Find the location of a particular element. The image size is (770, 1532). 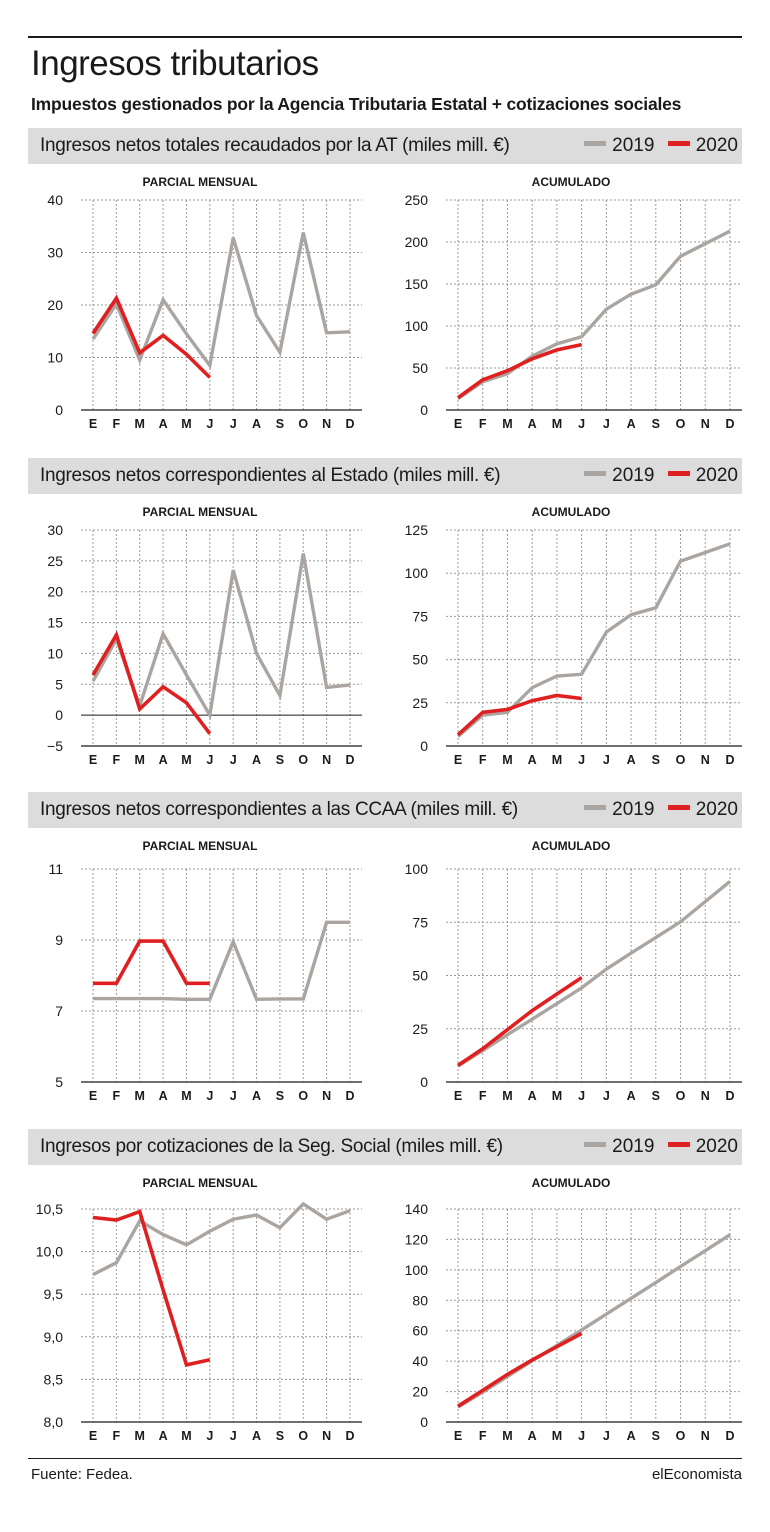

y-tick-label: 140 is located at coordinates (417, 1209).